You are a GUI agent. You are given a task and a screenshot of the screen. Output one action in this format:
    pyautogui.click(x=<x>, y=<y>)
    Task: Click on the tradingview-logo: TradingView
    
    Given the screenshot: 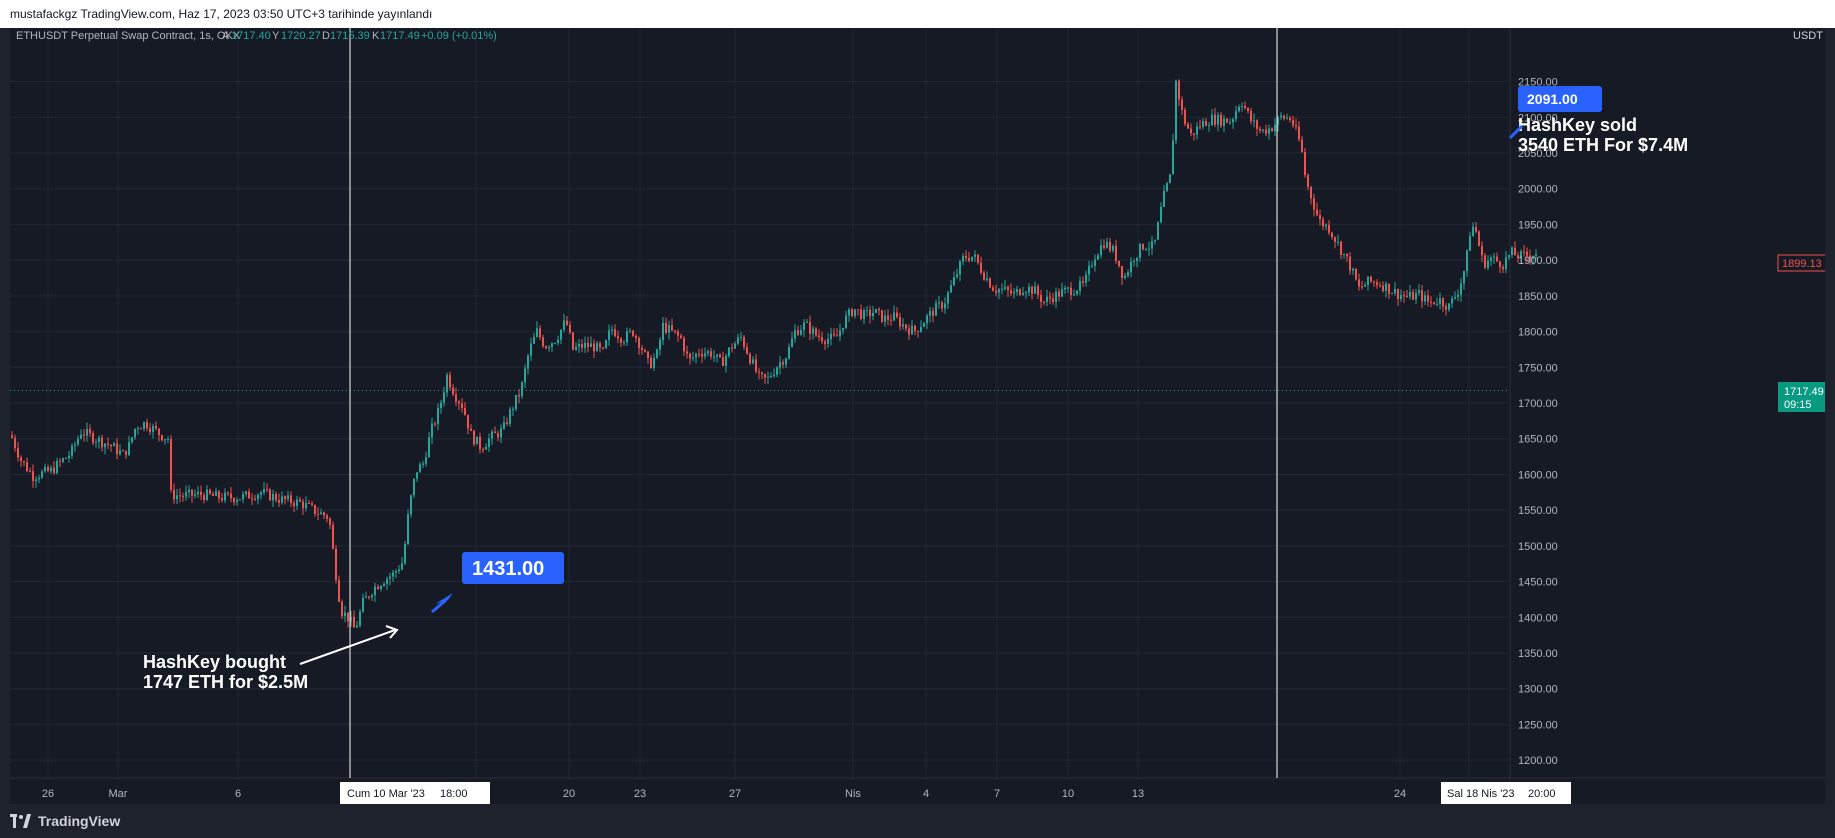 What is the action you would take?
    pyautogui.click(x=65, y=821)
    